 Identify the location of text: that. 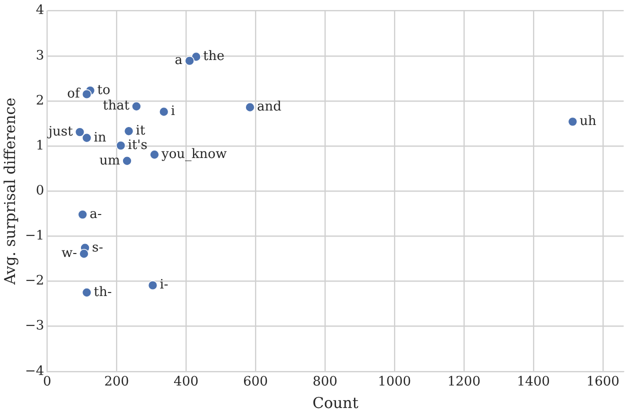
(116, 106).